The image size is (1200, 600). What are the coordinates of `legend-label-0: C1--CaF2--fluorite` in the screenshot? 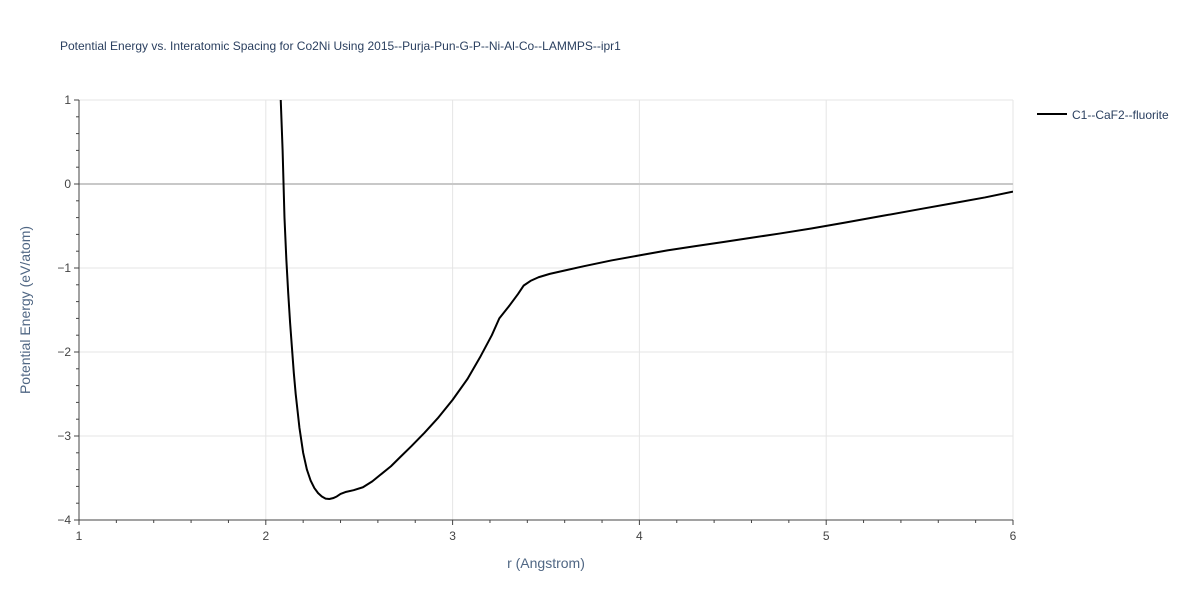 It's located at (1120, 115).